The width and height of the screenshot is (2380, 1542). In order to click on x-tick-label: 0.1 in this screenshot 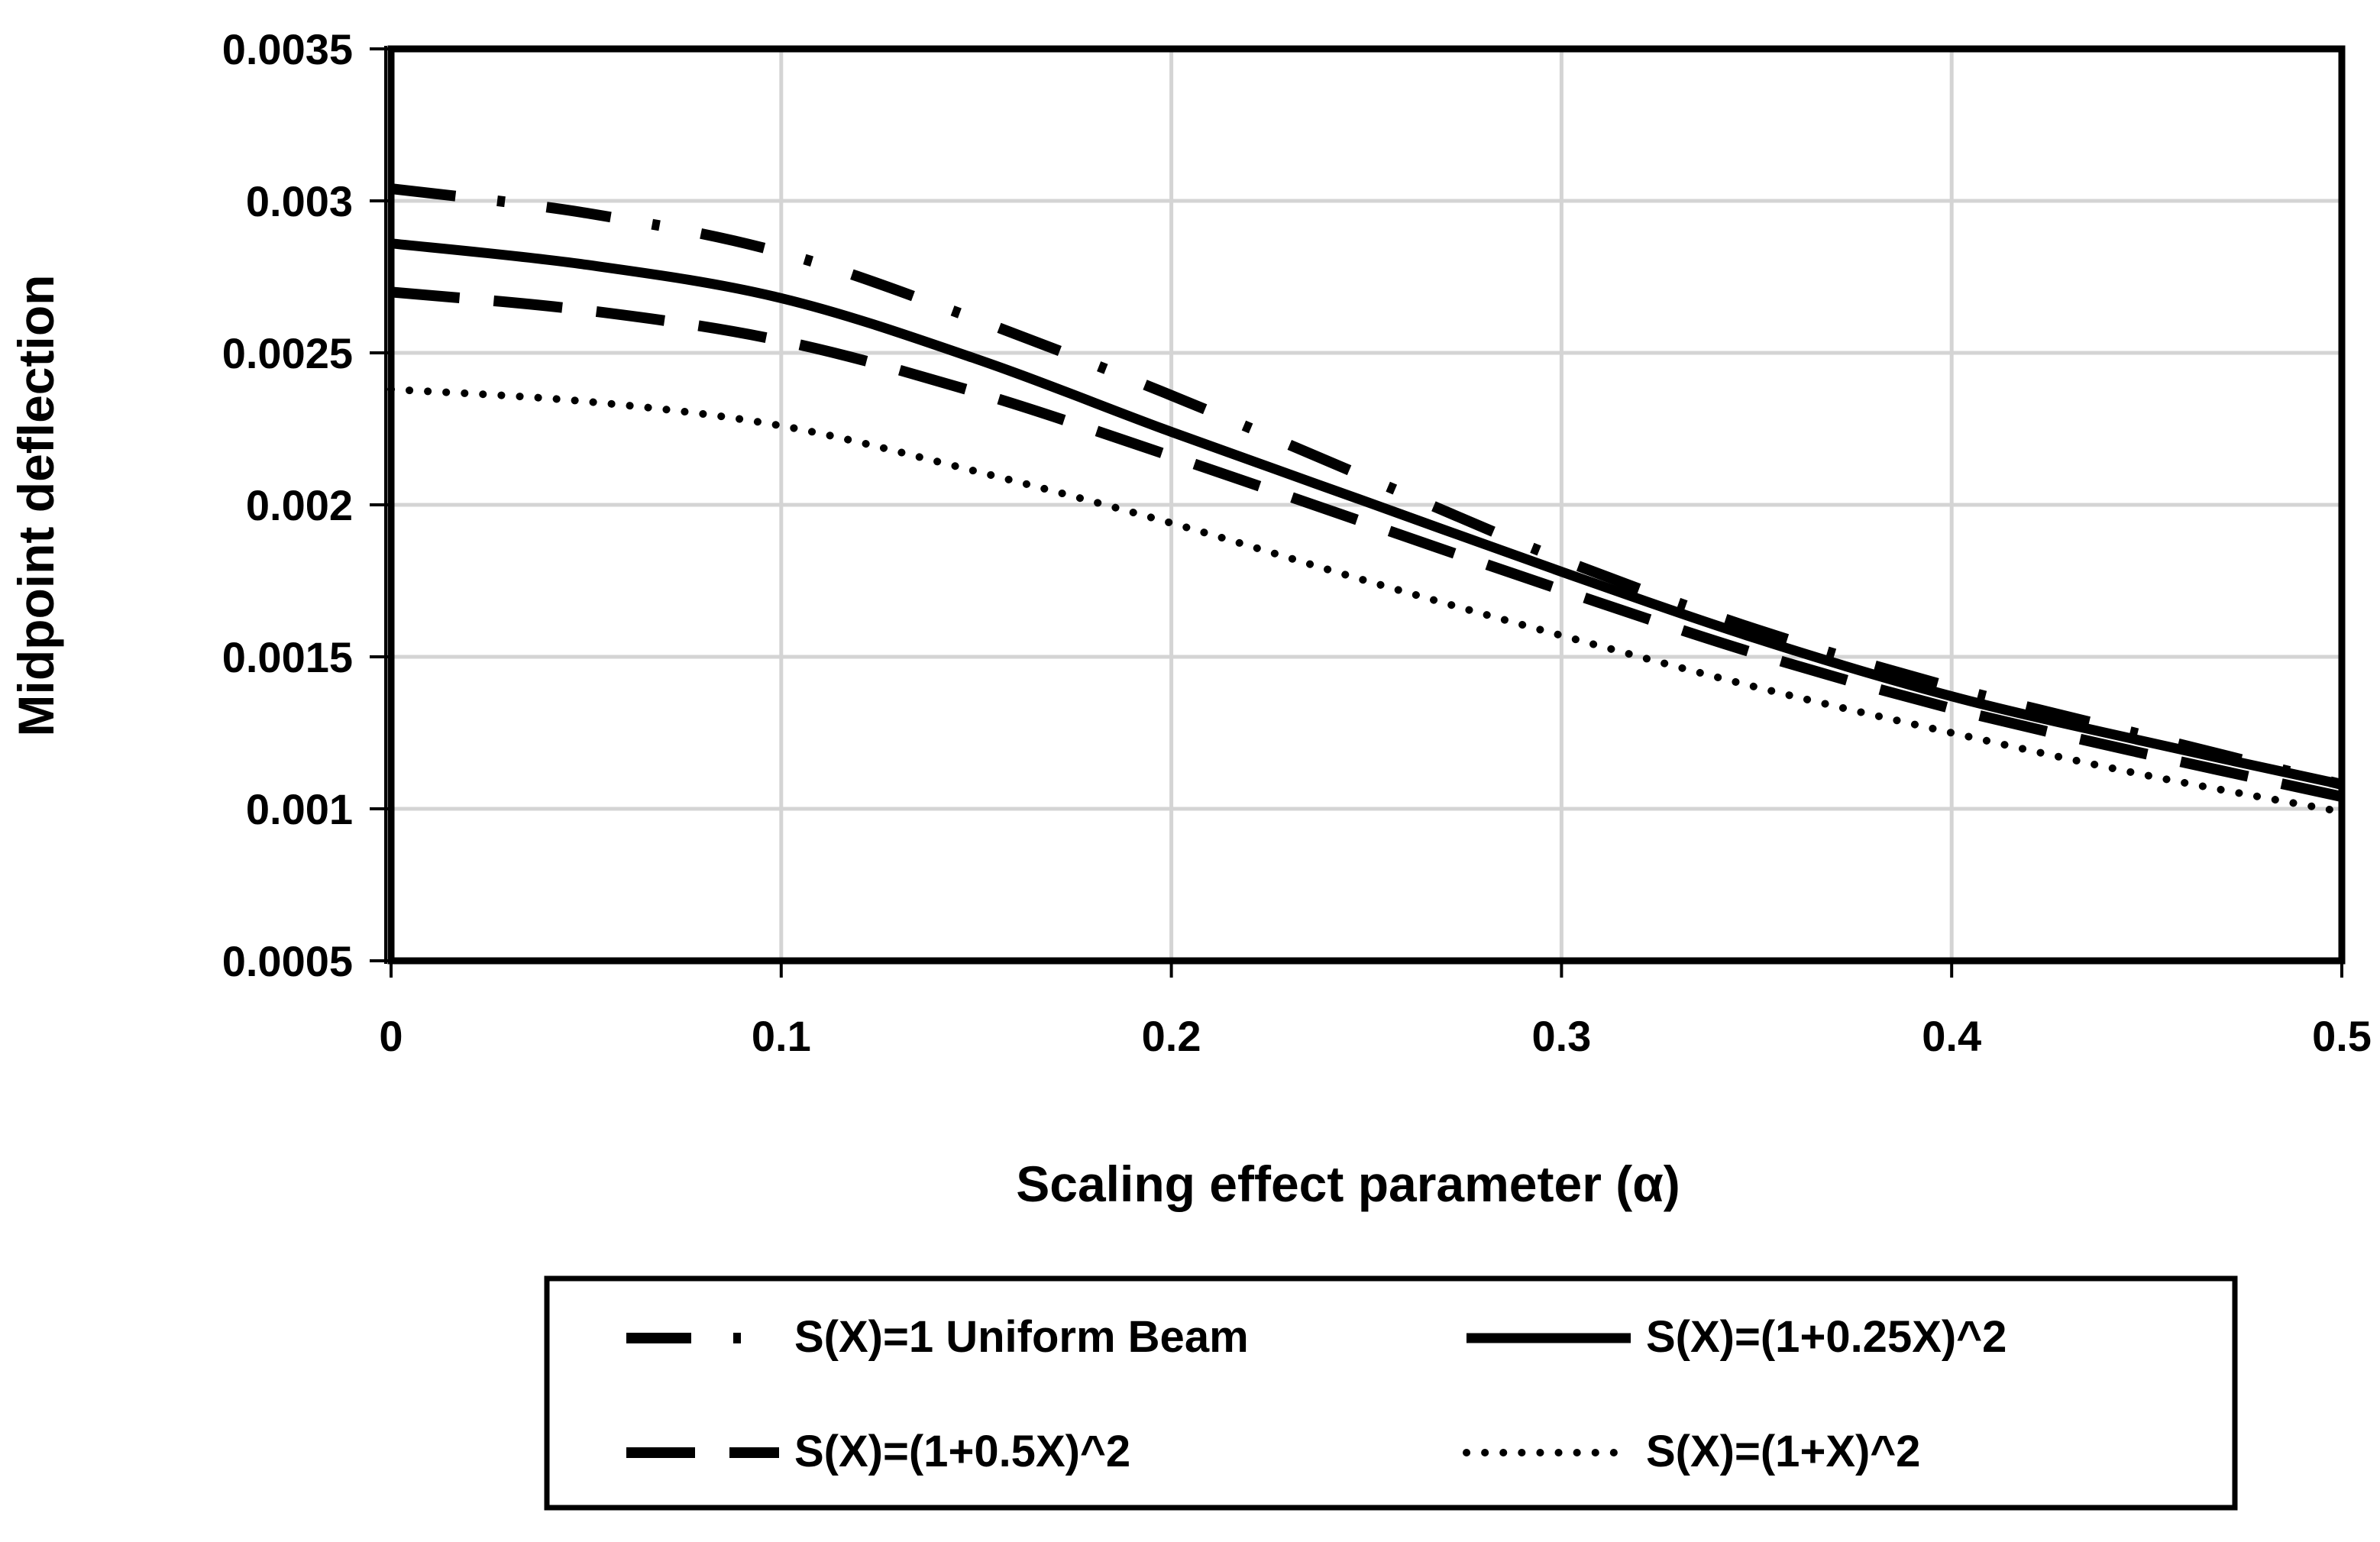, I will do `click(781, 1036)`.